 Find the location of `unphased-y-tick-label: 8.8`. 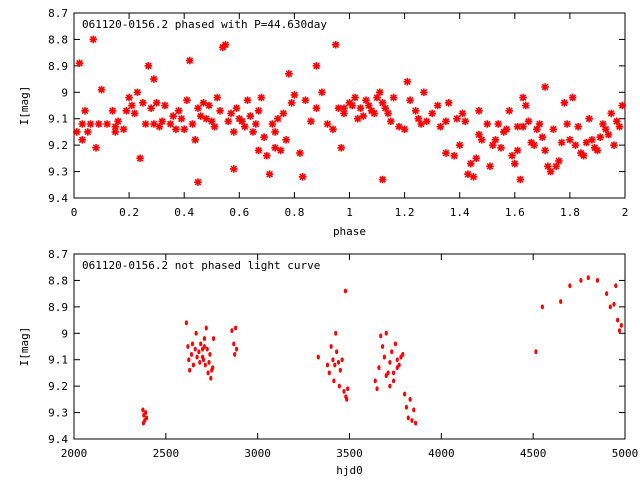

unphased-y-tick-label: 8.8 is located at coordinates (58, 280).